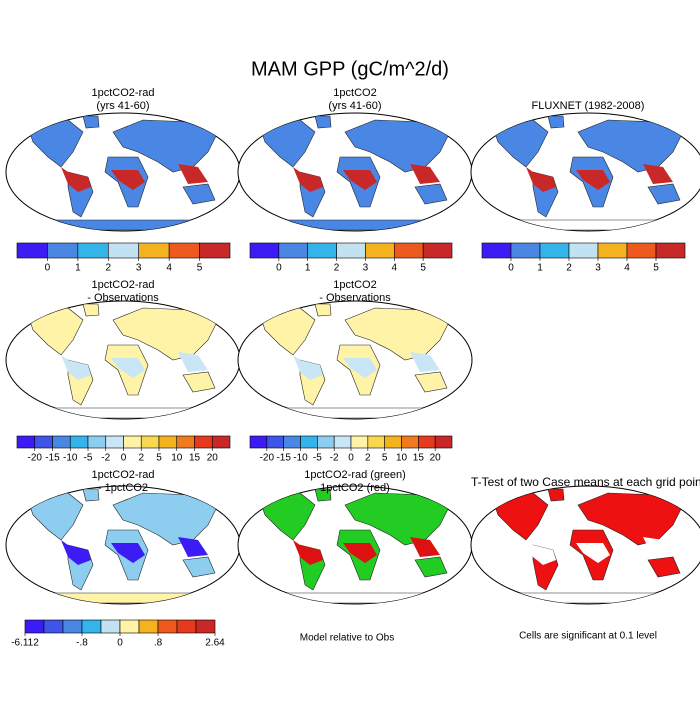  I want to click on colorbar-label: -5, so click(88, 458).